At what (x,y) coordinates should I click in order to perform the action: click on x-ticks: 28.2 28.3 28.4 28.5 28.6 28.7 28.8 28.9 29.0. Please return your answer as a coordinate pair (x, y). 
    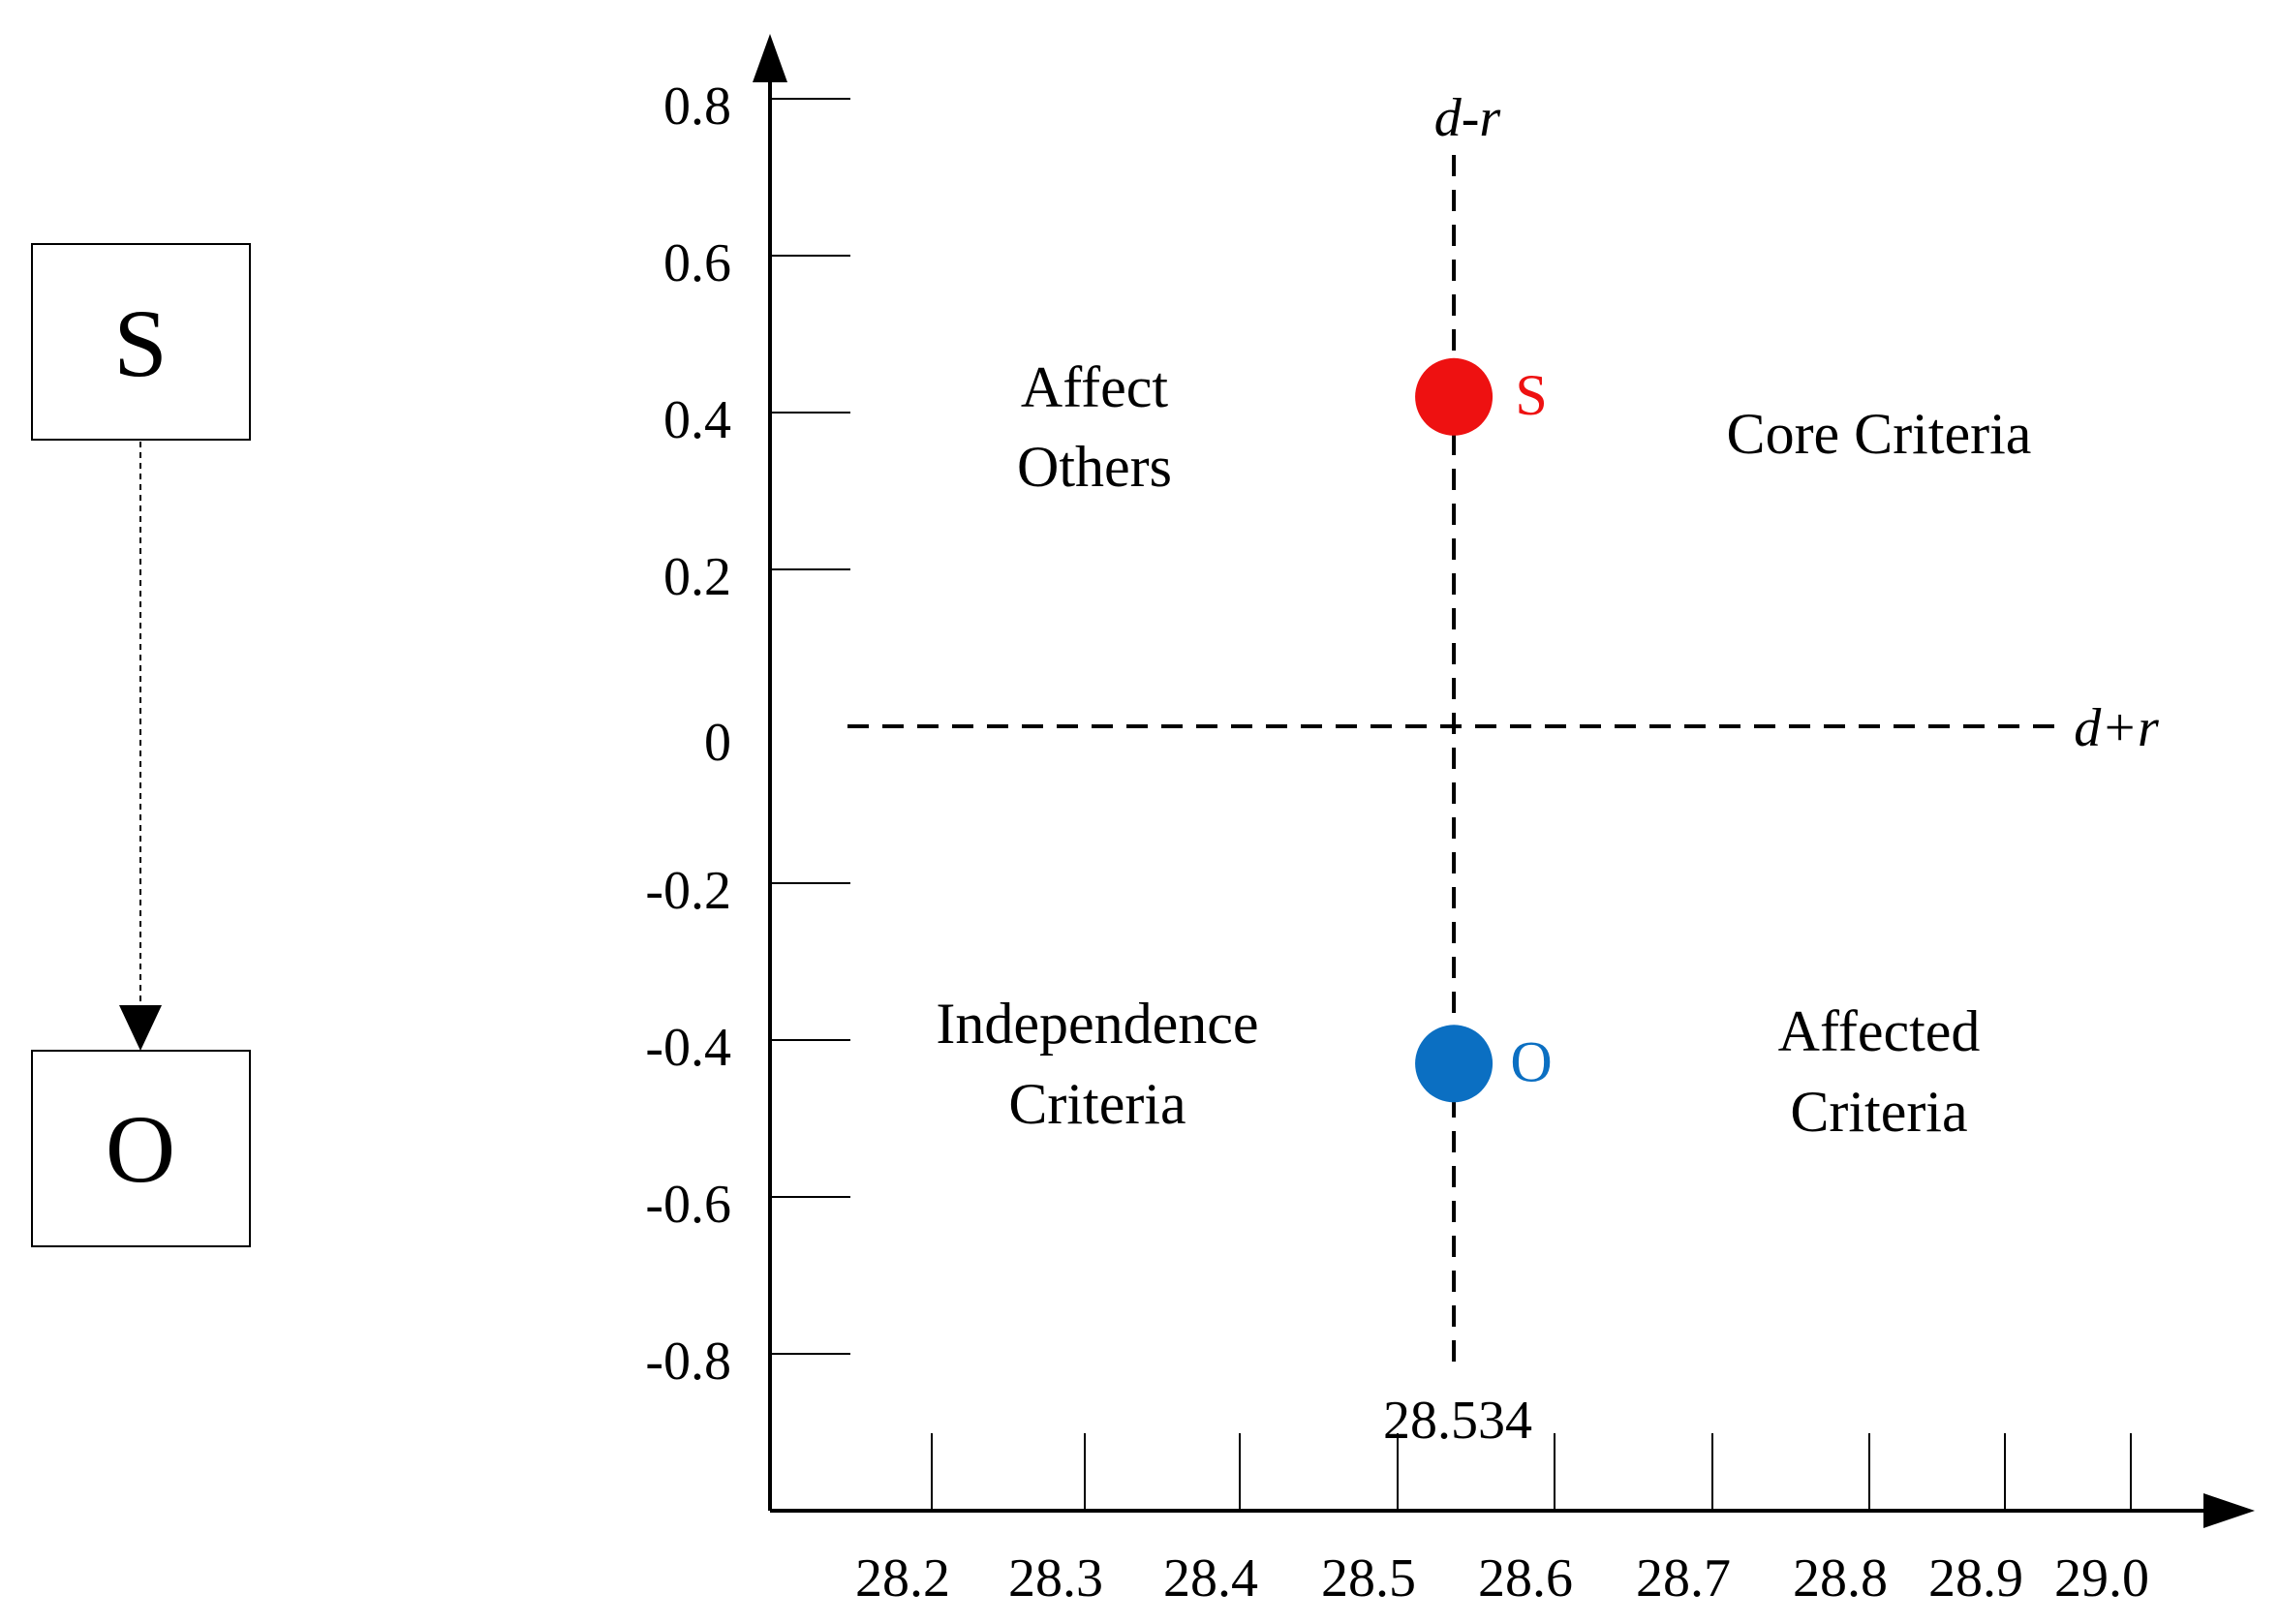
    Looking at the image, I should click on (1502, 1521).